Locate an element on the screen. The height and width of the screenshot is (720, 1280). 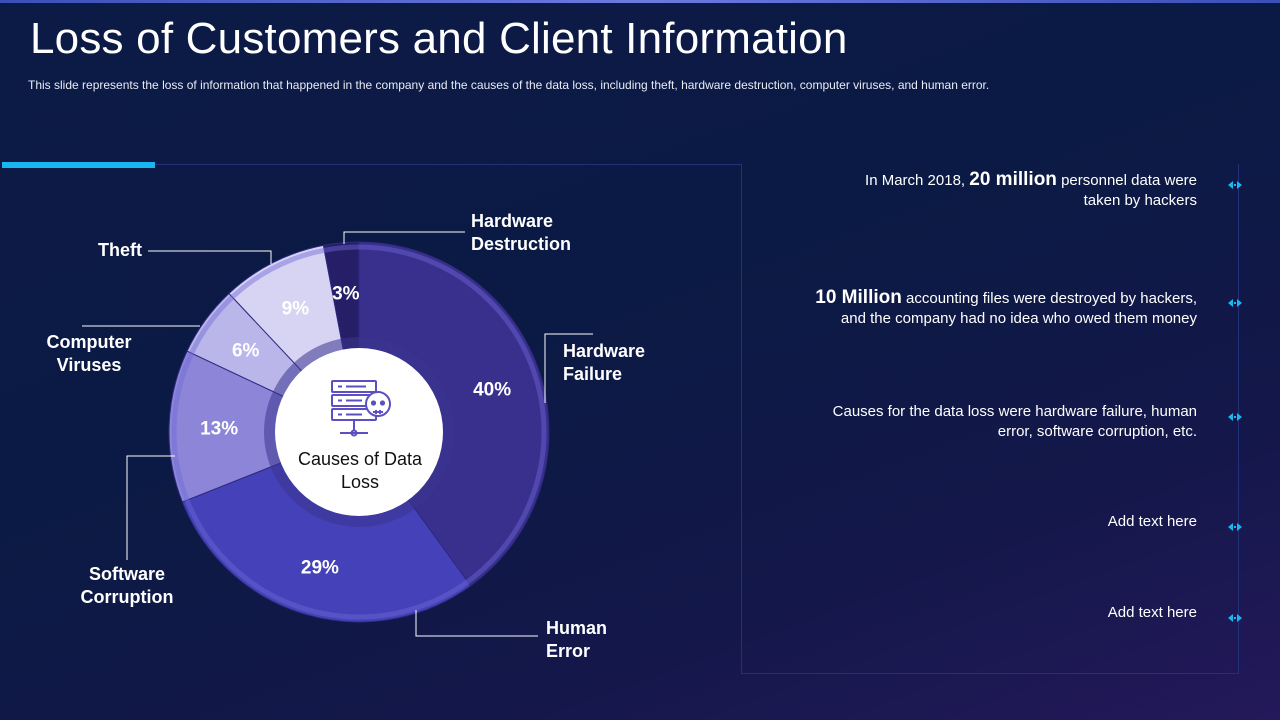
category-label-theft: Theft is located at coordinates (120, 250).